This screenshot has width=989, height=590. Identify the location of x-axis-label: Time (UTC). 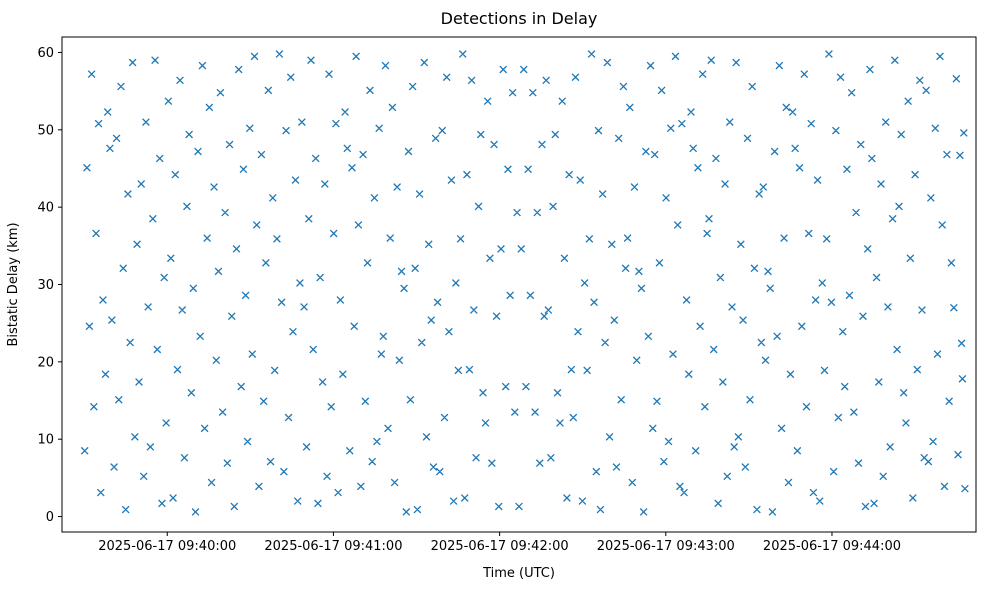
(518, 573).